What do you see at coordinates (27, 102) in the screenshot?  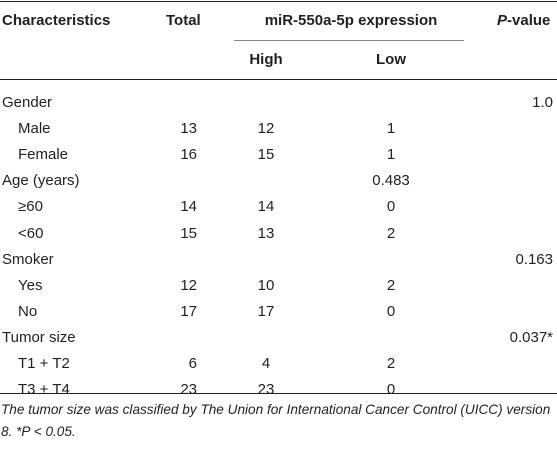 I see `row-label: Gender` at bounding box center [27, 102].